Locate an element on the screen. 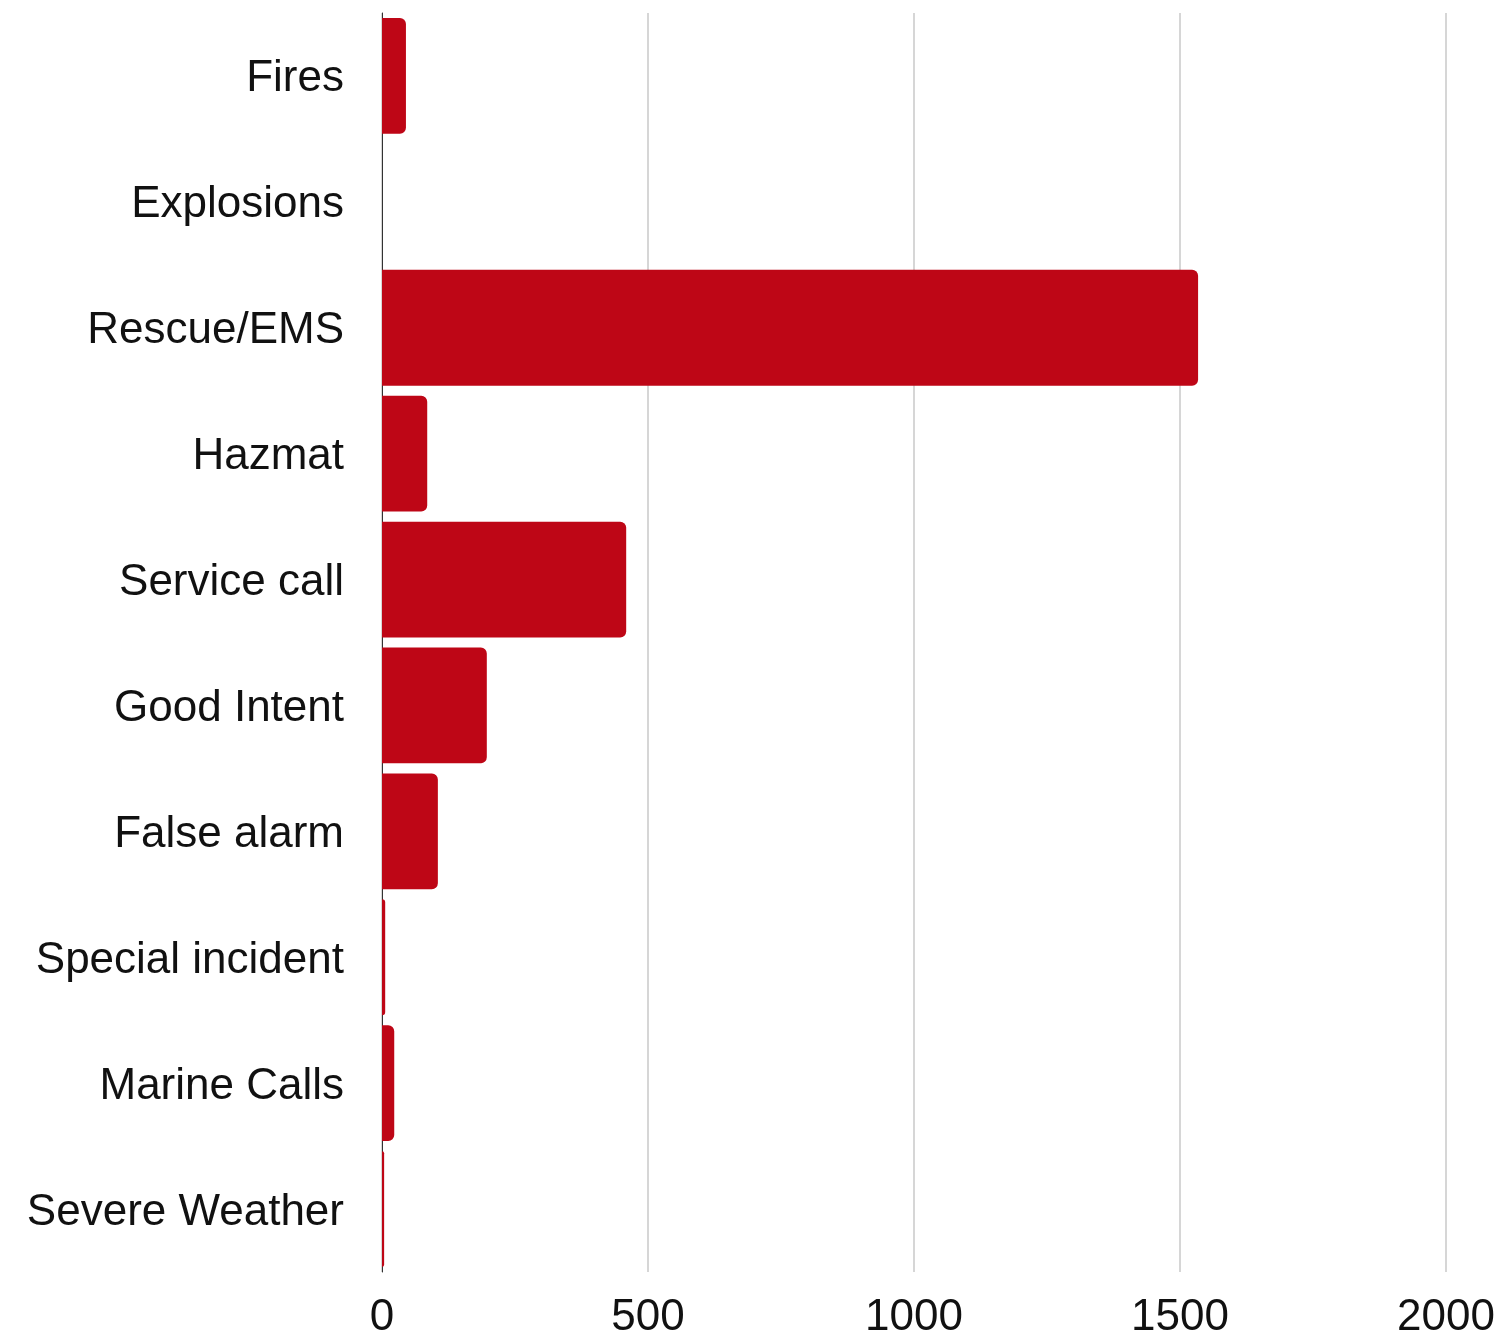  y-tick-label: Marine Calls is located at coordinates (221, 1083).